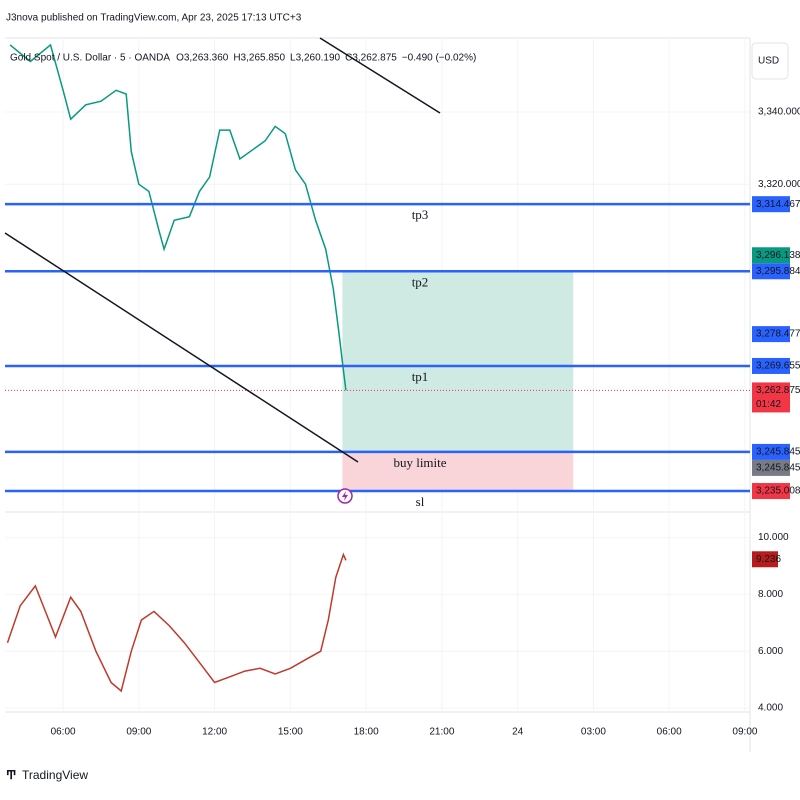 This screenshot has height=800, width=800. I want to click on price-tag-label: 3,269.655, so click(778, 366).